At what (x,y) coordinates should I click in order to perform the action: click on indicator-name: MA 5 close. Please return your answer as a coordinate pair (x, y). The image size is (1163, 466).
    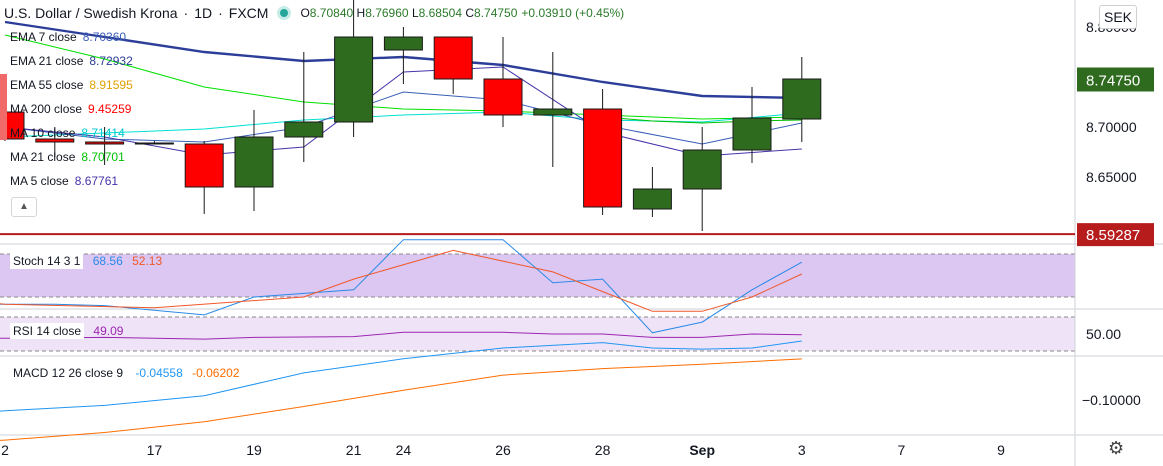
    Looking at the image, I should click on (39, 181).